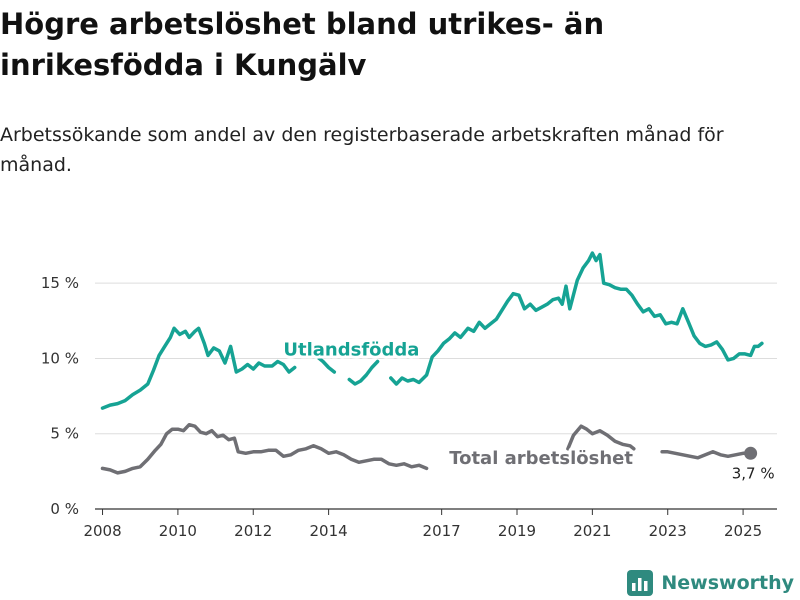 The width and height of the screenshot is (800, 600). What do you see at coordinates (743, 531) in the screenshot?
I see `x-tick-label: 2025` at bounding box center [743, 531].